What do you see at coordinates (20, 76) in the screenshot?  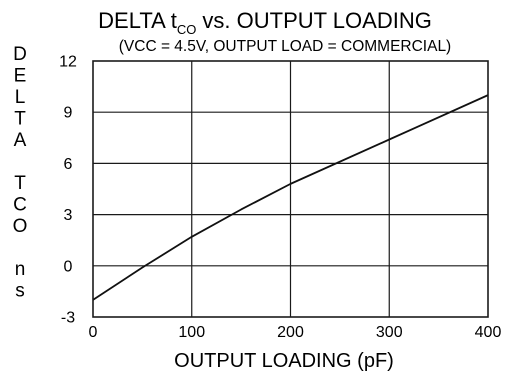 I see `y-axis-label-char: E` at bounding box center [20, 76].